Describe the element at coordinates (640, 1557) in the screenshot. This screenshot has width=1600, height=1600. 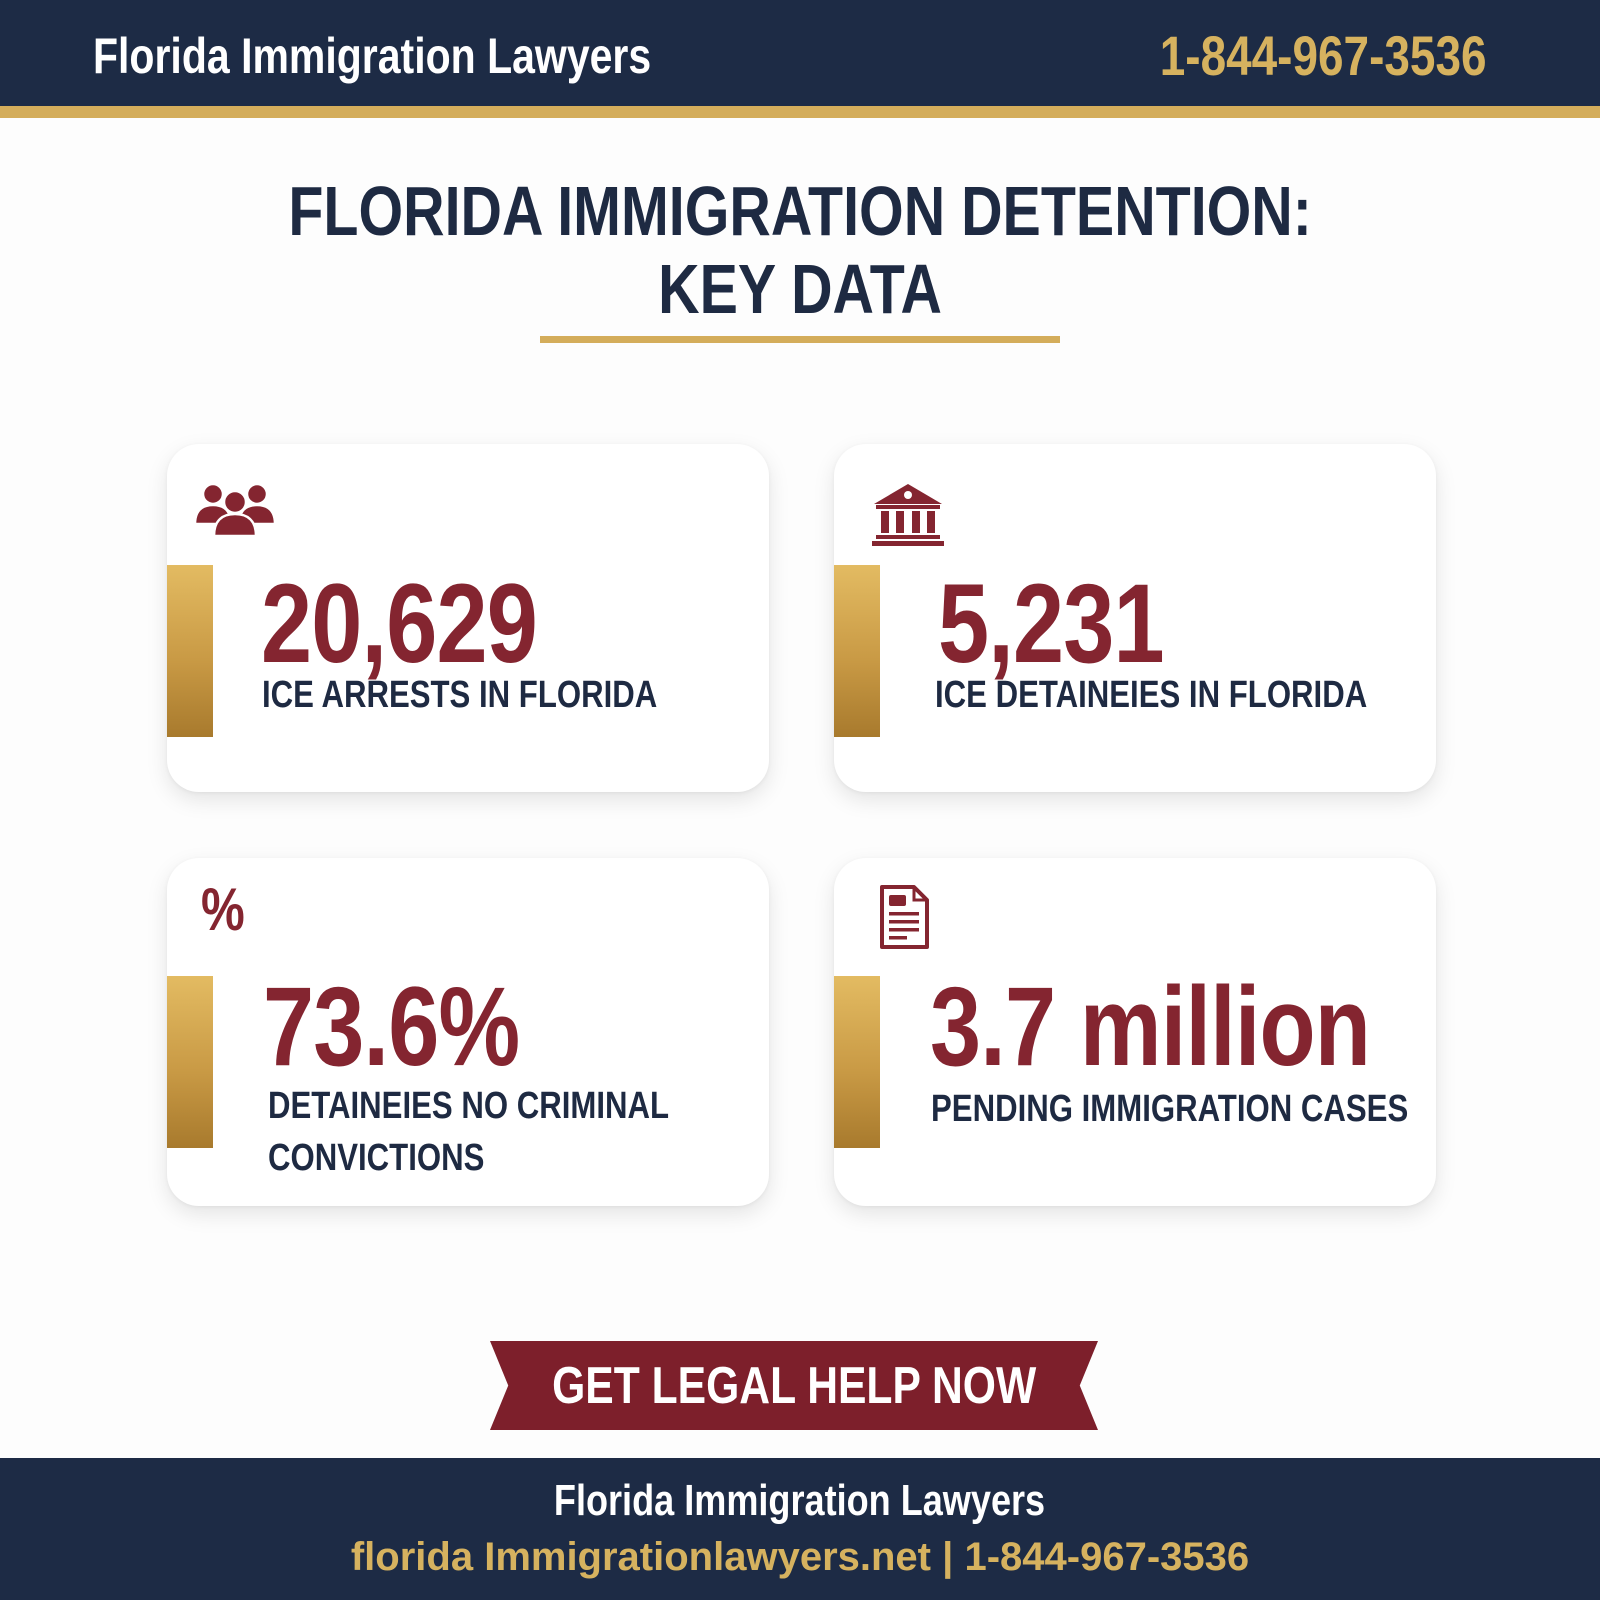
I see `footer-website-link: florida Immigrationlawyers.net` at that location.